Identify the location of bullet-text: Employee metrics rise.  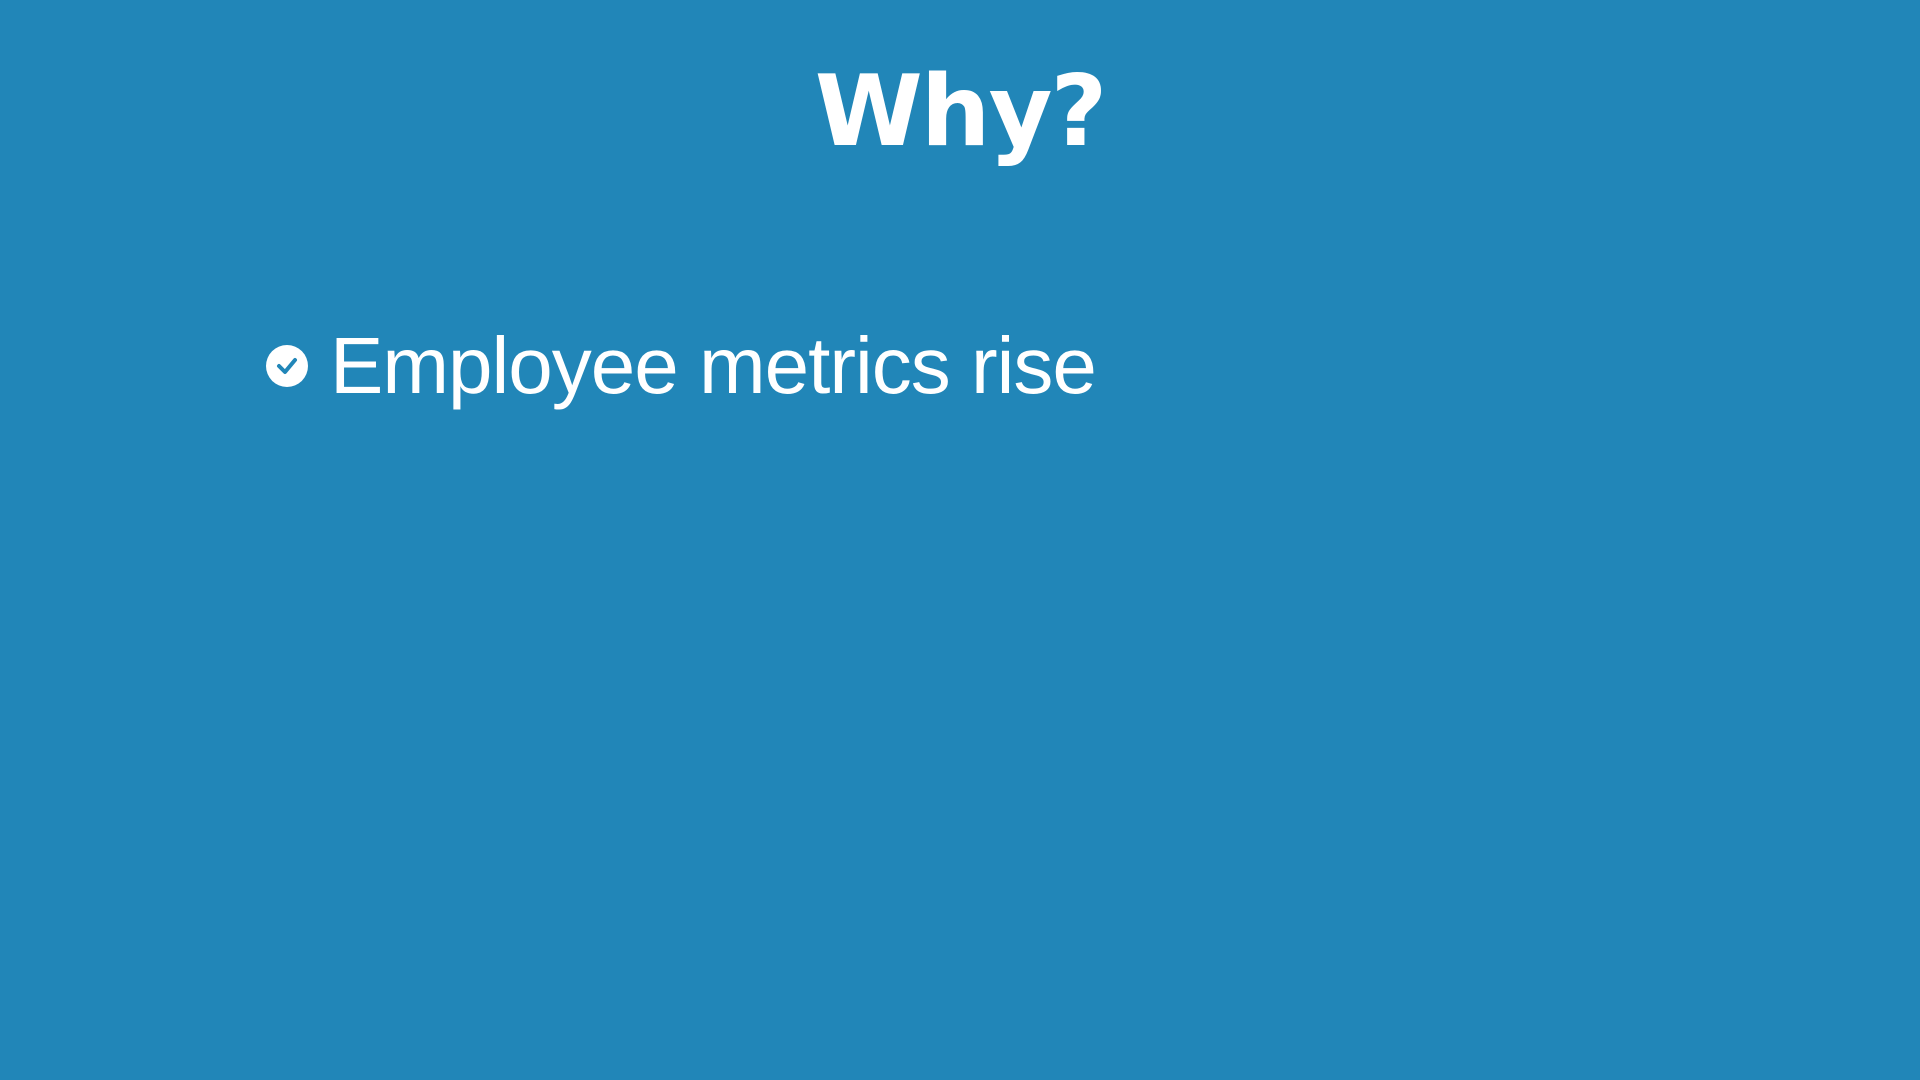
(713, 365).